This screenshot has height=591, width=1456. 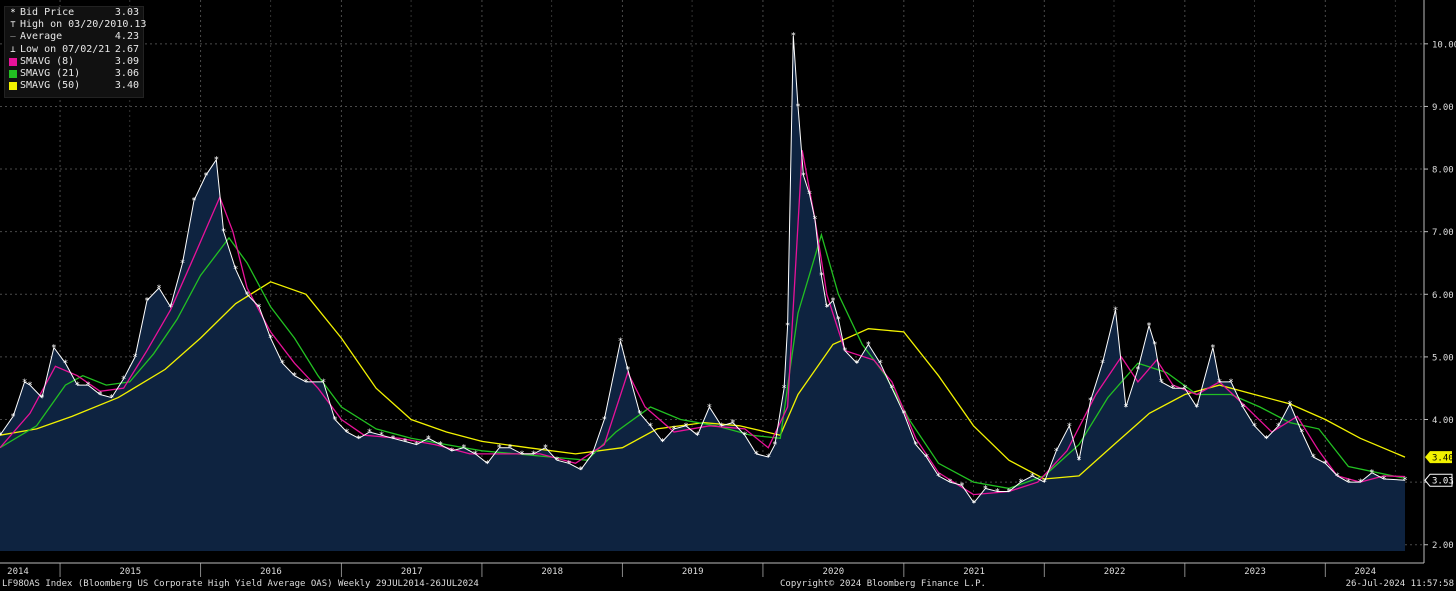 I want to click on legend-value: 3.40, so click(x=126, y=86).